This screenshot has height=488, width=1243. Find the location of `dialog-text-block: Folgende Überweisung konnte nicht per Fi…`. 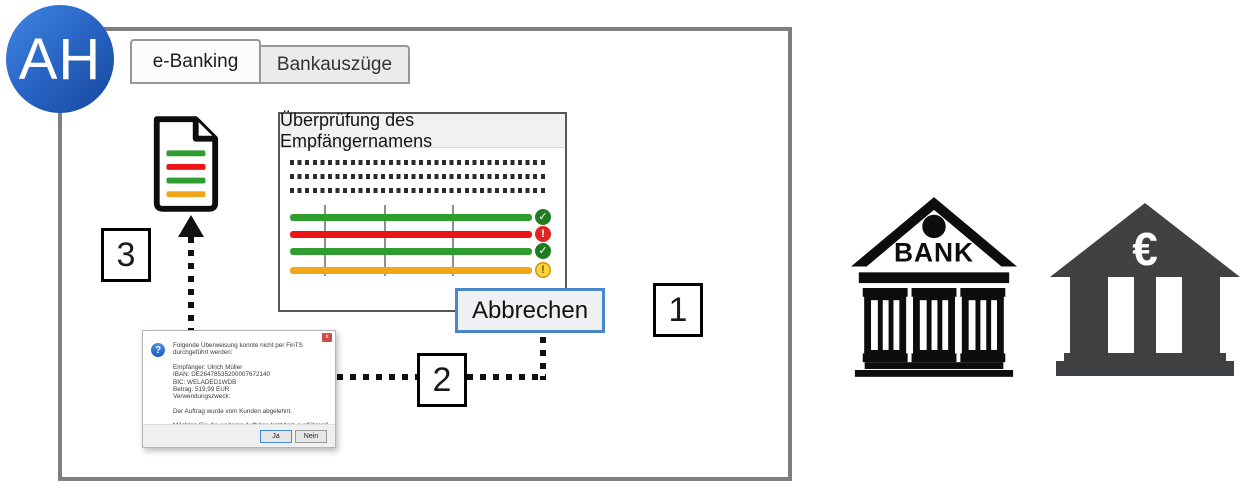

dialog-text-block: Folgende Überweisung konnte nicht per Fi… is located at coordinates (252, 386).